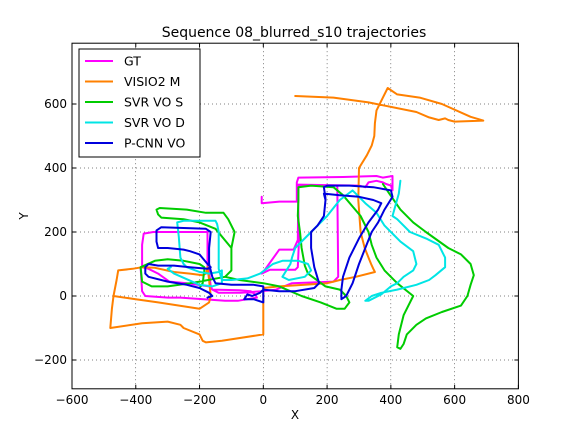 This screenshot has width=576, height=432. Describe the element at coordinates (55, 232) in the screenshot. I see `y-tick-label: 200` at that location.